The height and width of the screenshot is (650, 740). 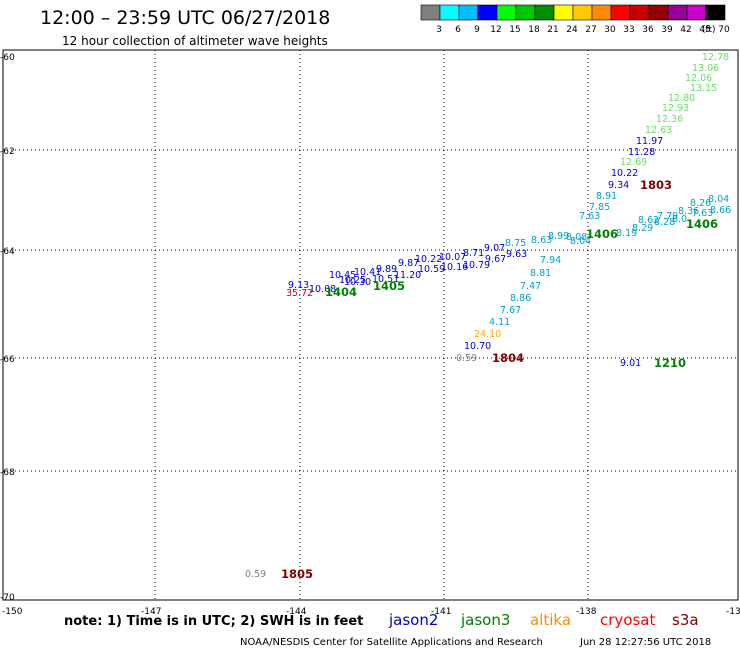 What do you see at coordinates (495, 259) in the screenshot?
I see `wave-height-label: 9.67` at bounding box center [495, 259].